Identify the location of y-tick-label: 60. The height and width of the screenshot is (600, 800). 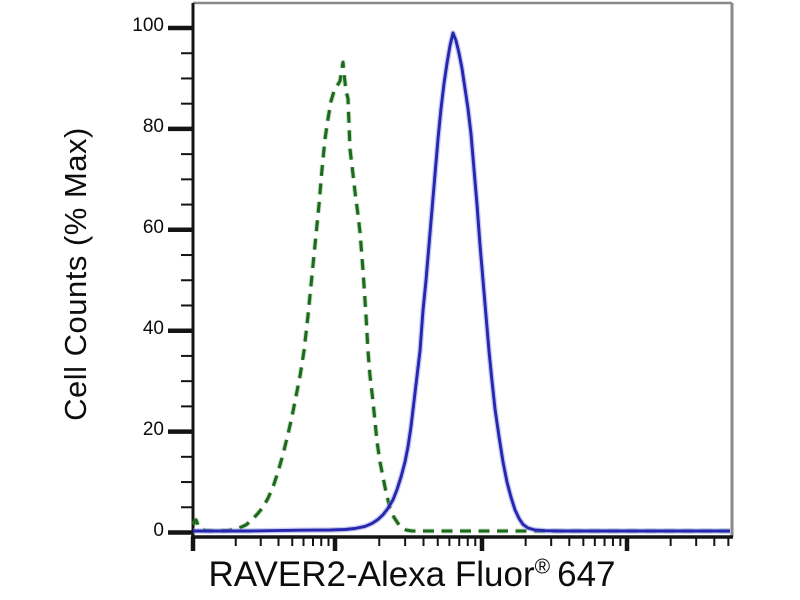
(153, 227).